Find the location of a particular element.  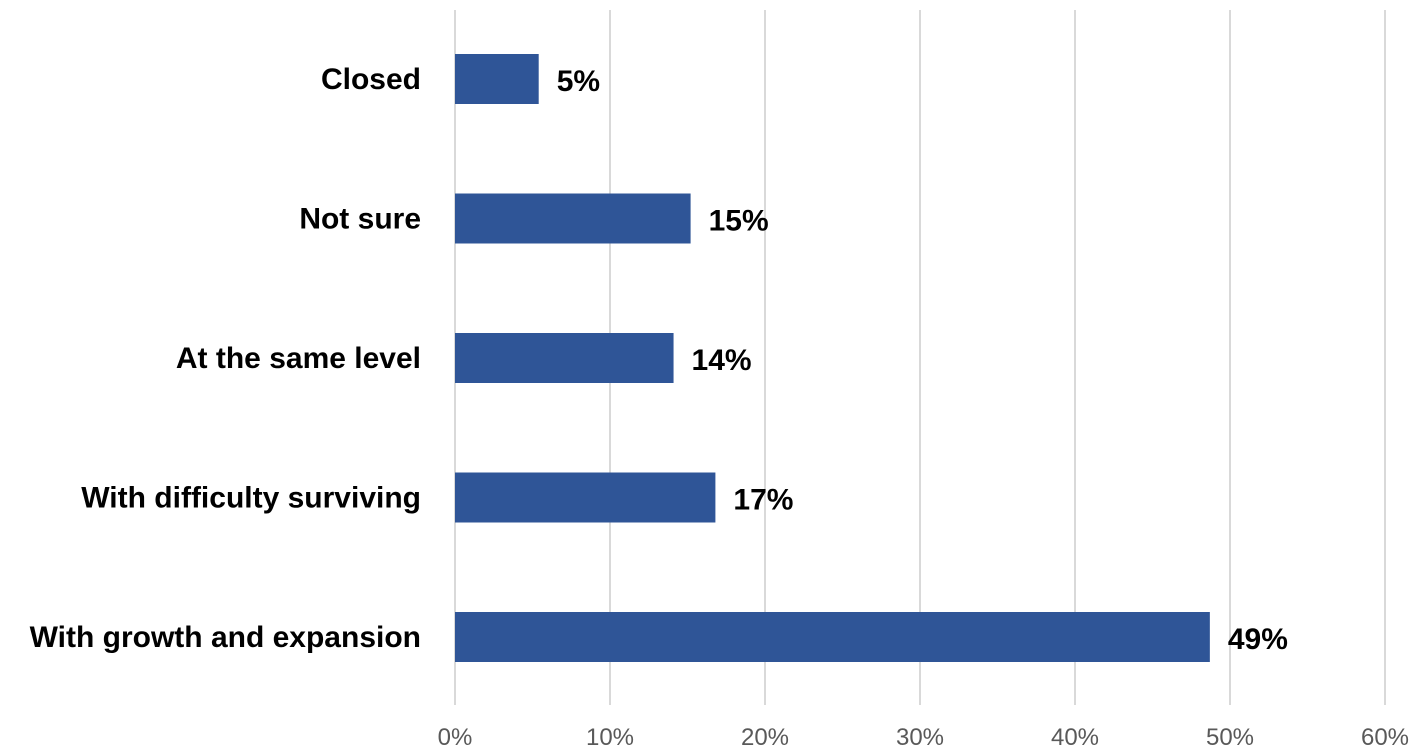

category-label-0: Closed is located at coordinates (371, 79).